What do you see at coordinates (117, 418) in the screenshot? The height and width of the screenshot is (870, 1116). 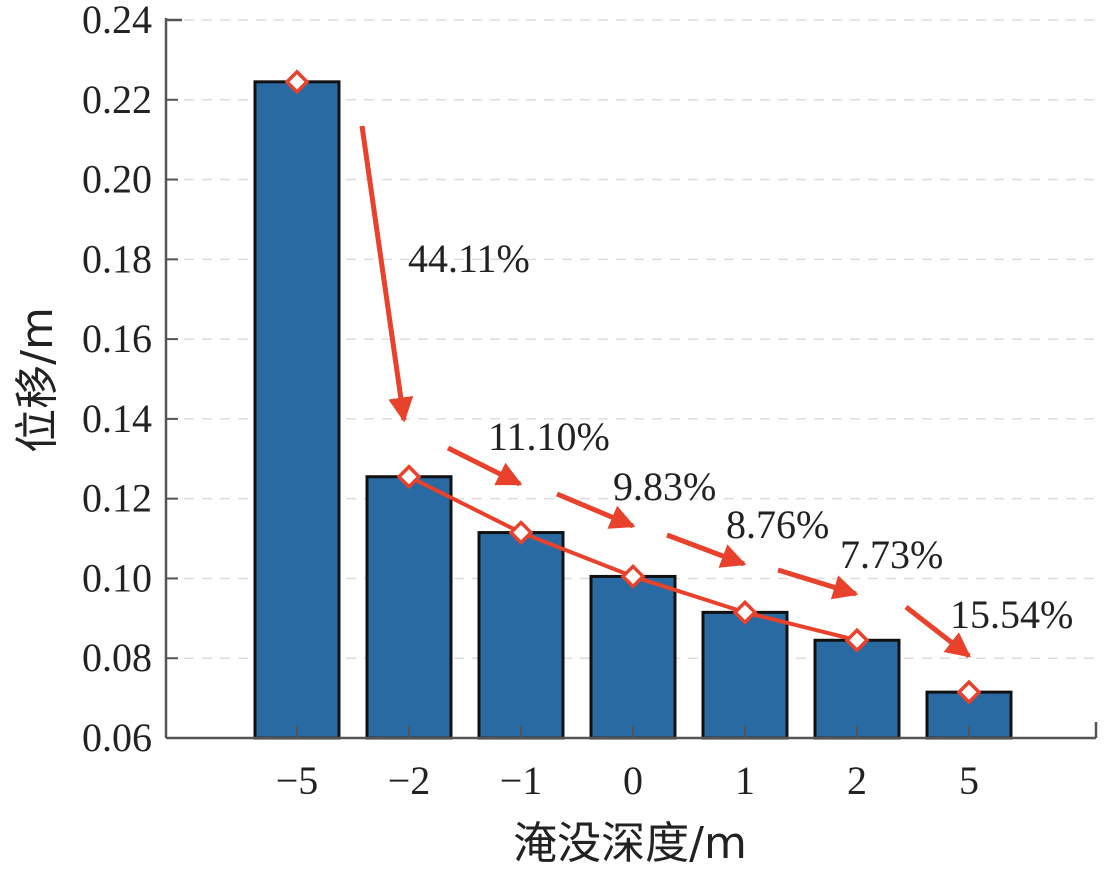 I see `y-tick-label: 0.14` at bounding box center [117, 418].